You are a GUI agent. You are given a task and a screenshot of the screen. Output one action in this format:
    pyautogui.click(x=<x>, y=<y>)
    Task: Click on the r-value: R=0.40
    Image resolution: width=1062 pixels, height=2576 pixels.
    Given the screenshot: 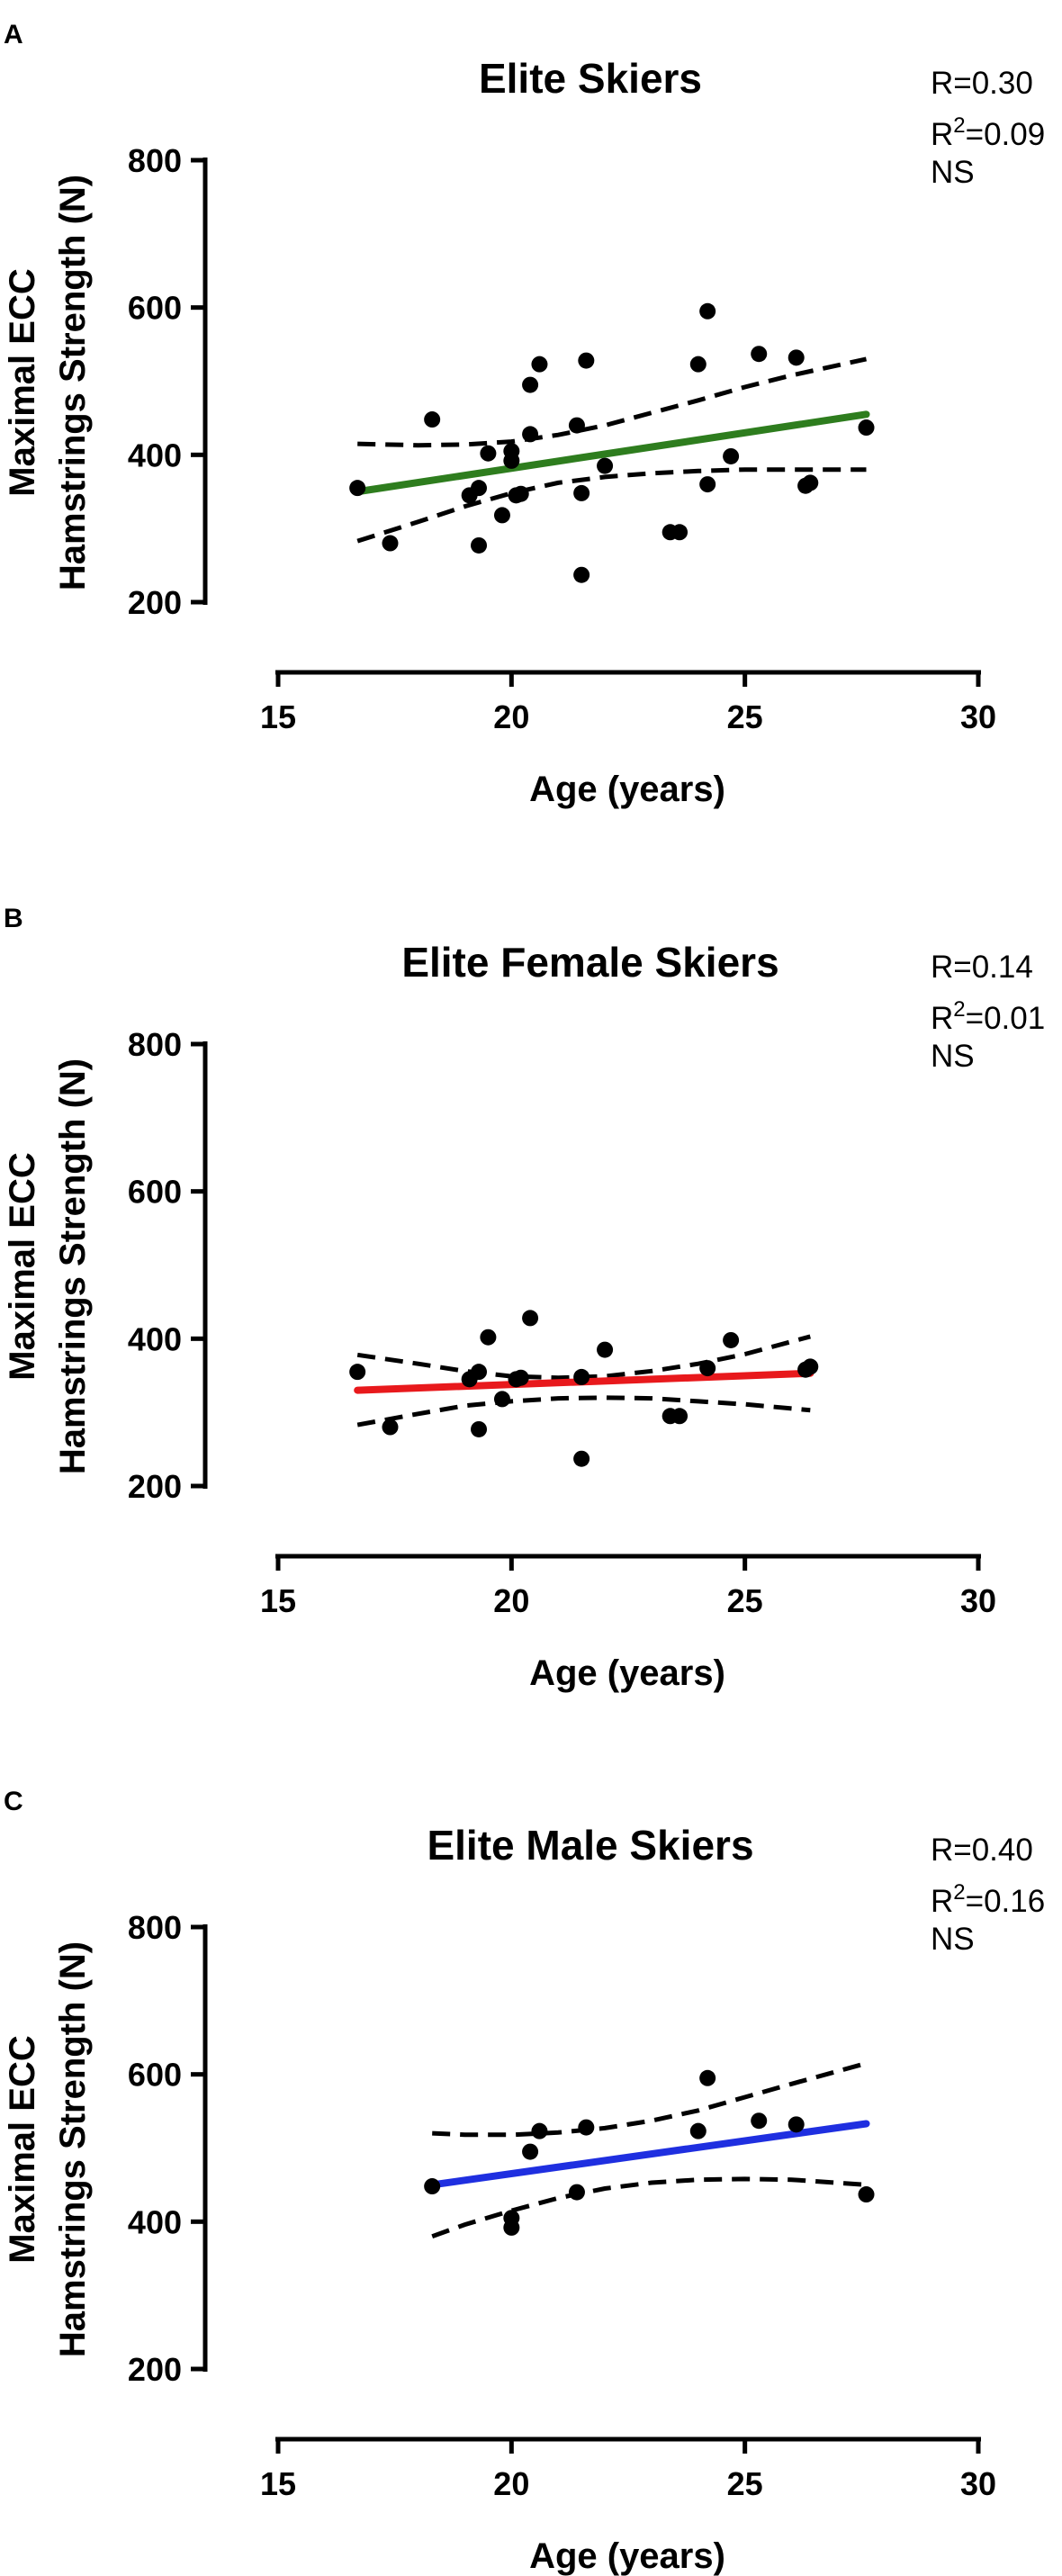 What is the action you would take?
    pyautogui.click(x=982, y=1850)
    